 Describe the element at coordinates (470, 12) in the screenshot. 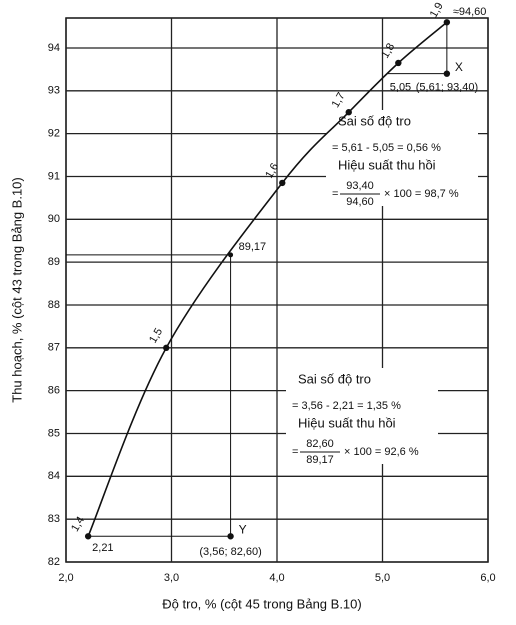

I see `end-label: ≈94,60` at that location.